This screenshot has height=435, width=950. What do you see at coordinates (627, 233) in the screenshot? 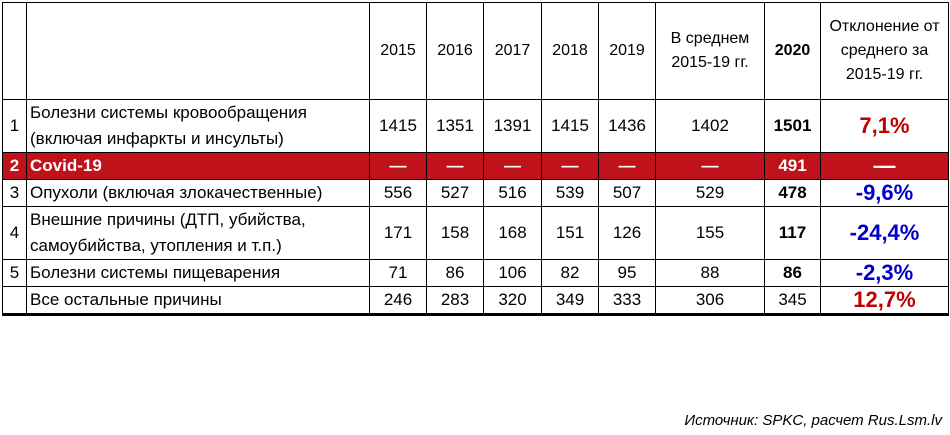
I see `value-cell: 126` at bounding box center [627, 233].